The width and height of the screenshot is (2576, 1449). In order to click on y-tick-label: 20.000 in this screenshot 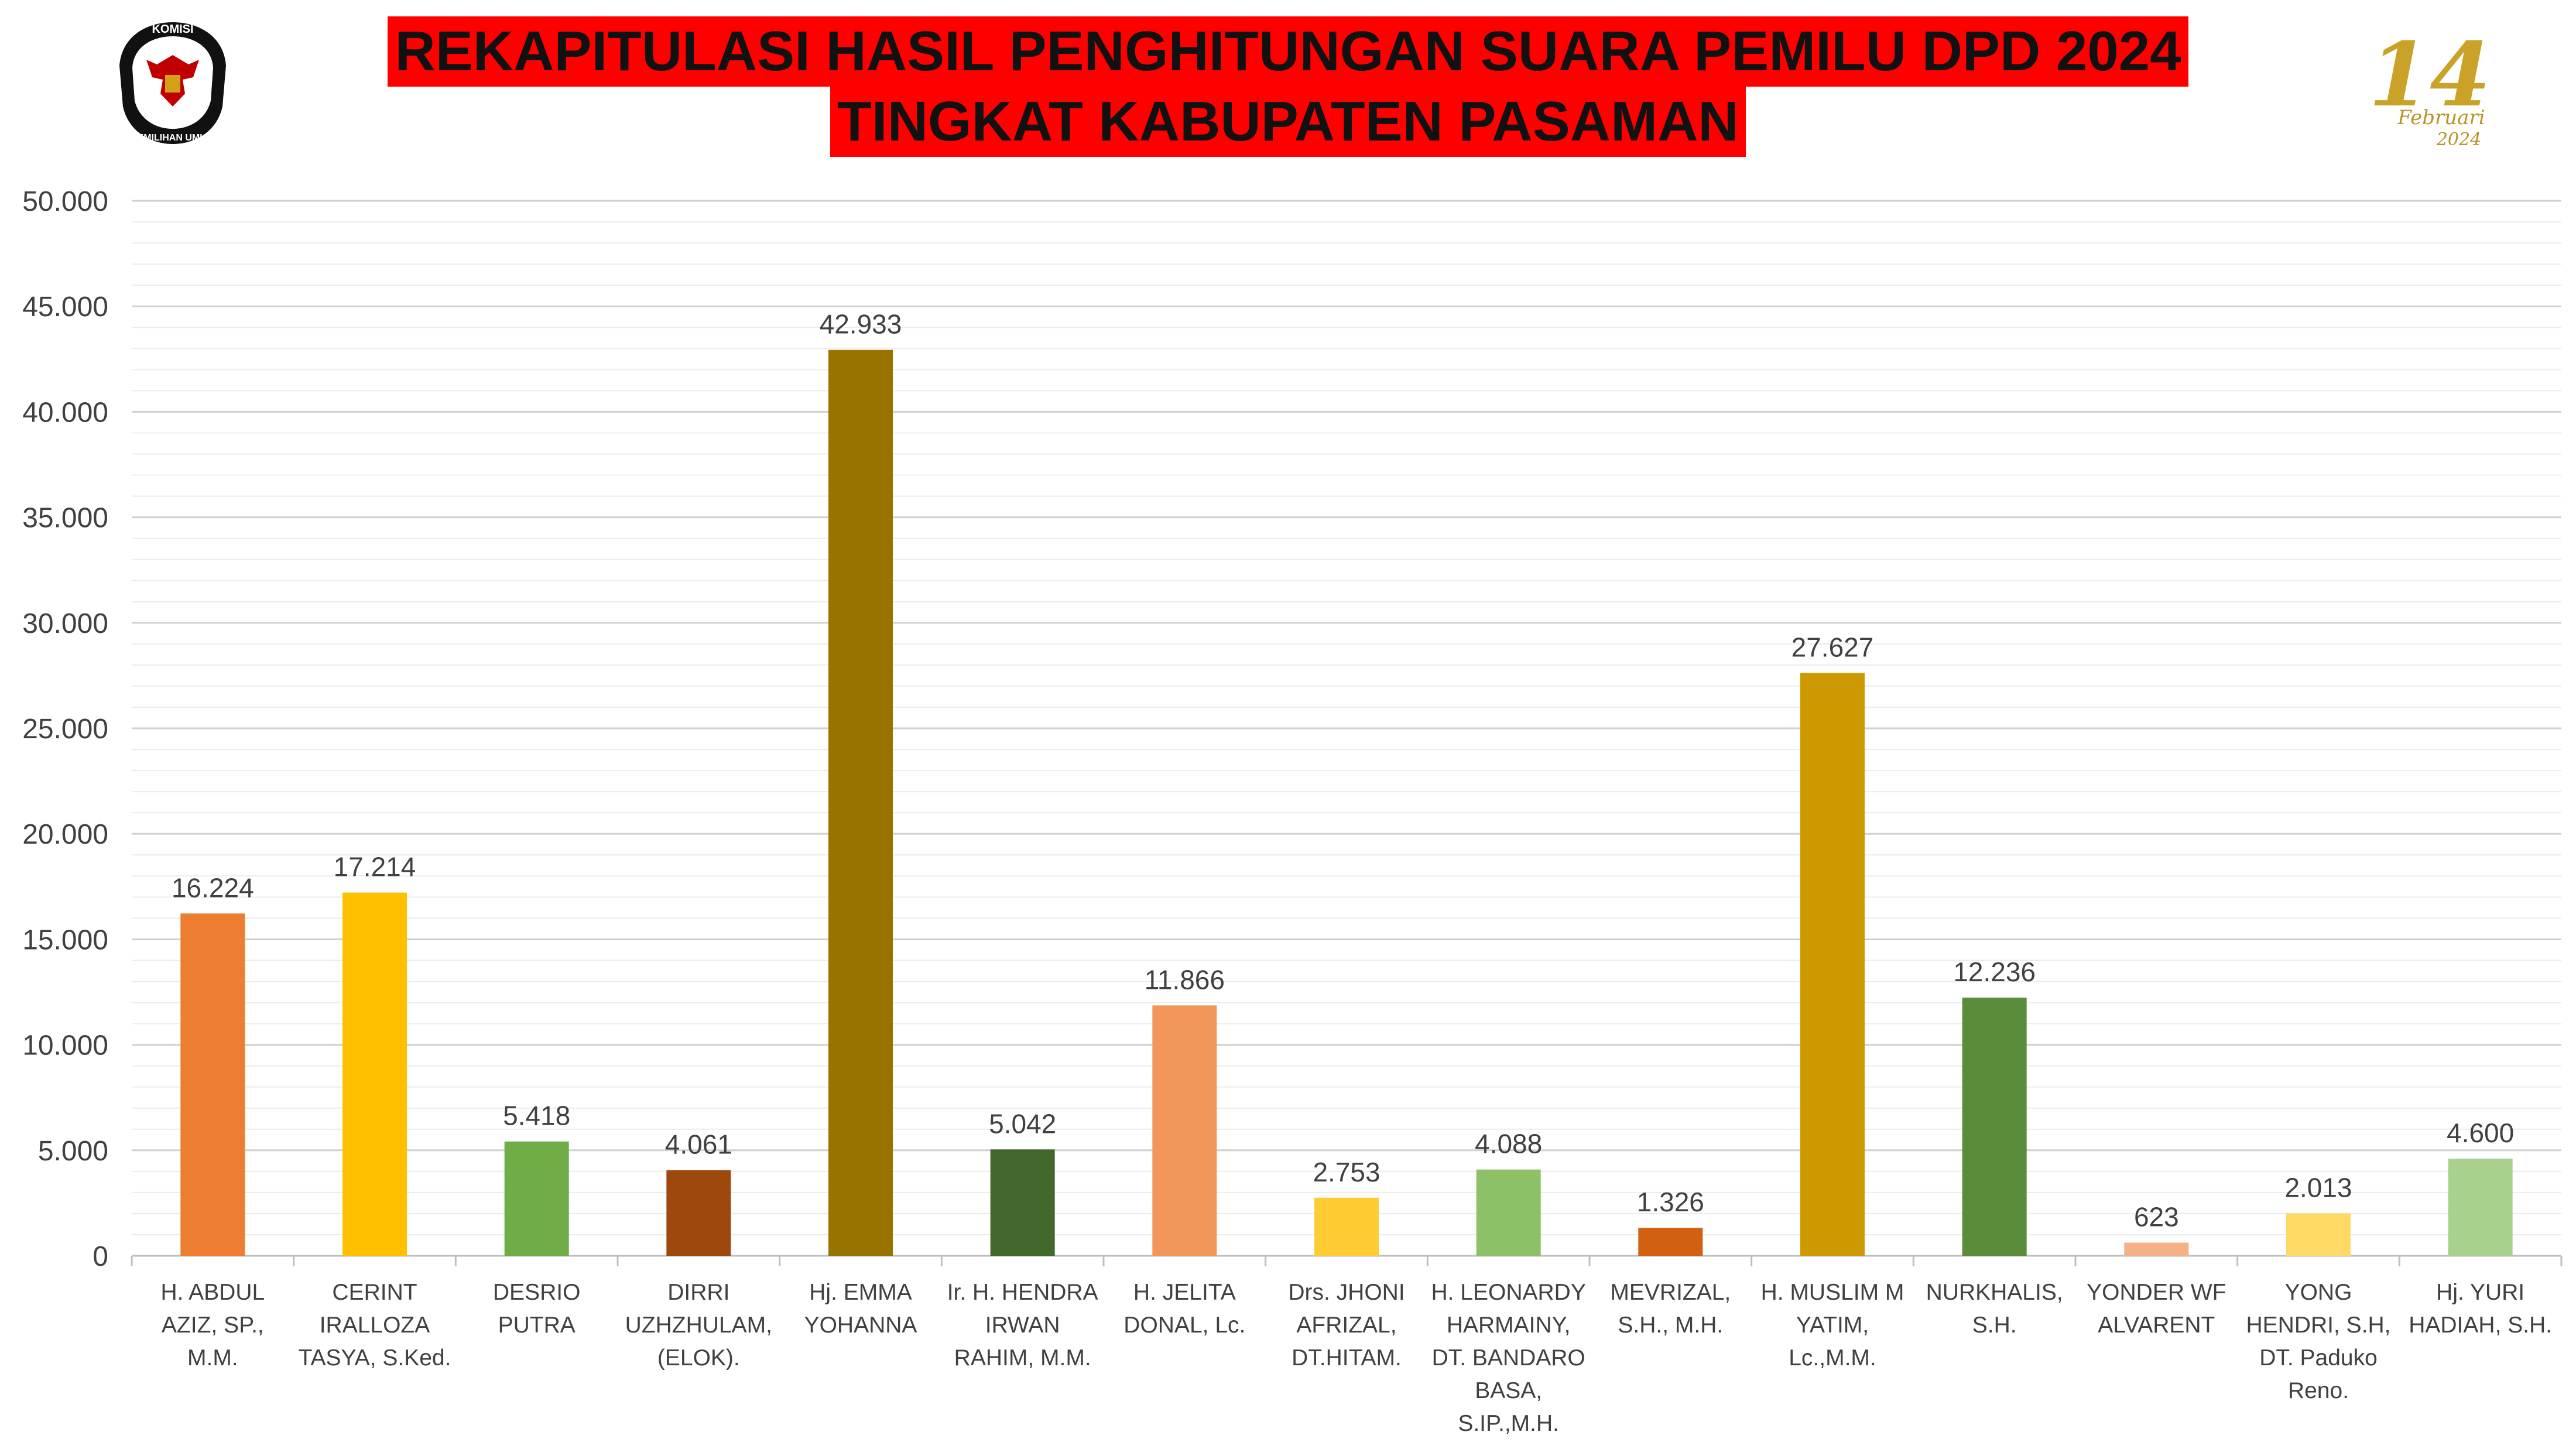, I will do `click(65, 834)`.